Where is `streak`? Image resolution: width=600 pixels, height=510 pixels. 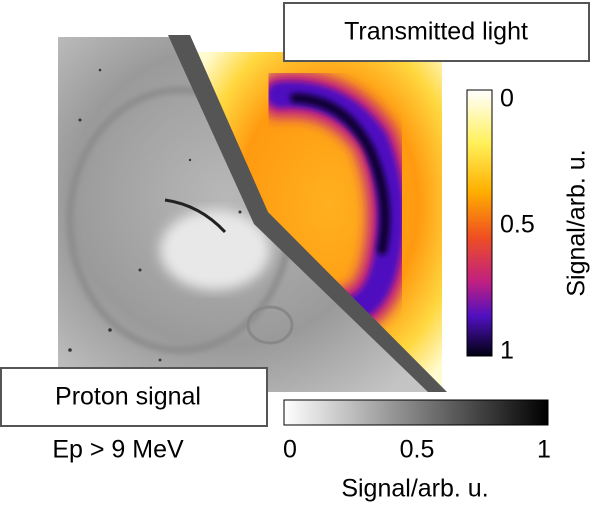 streak is located at coordinates (195, 216).